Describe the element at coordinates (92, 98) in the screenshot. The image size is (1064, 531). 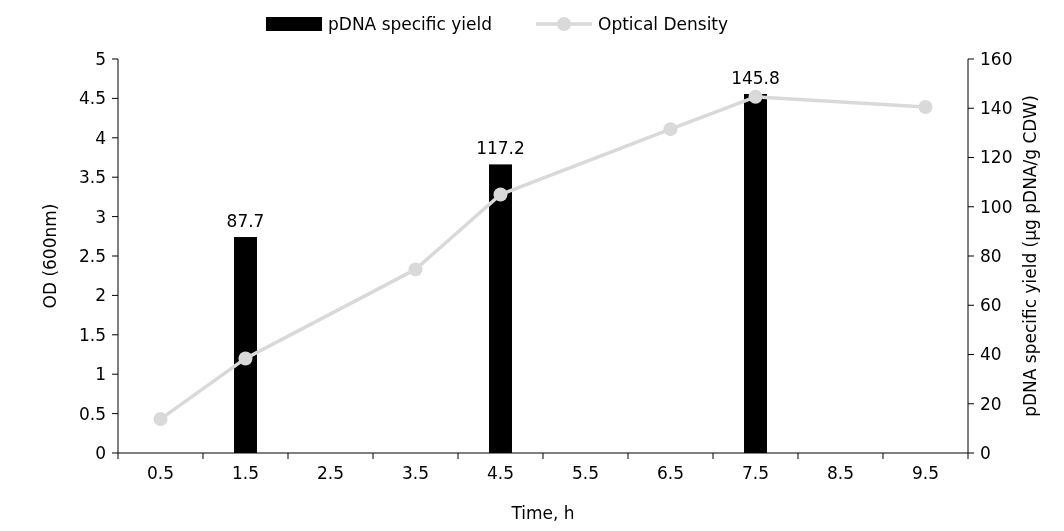
I see `y-tick-label: 4.5` at that location.